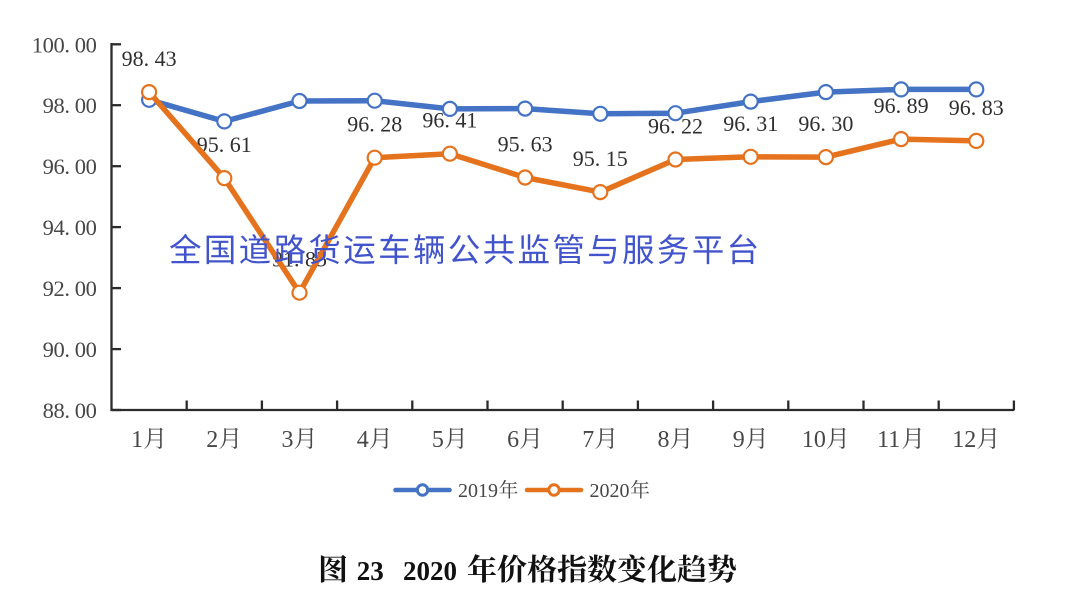 This screenshot has width=1080, height=606. What do you see at coordinates (70, 166) in the screenshot?
I see `svg-text: 96. 00` at bounding box center [70, 166].